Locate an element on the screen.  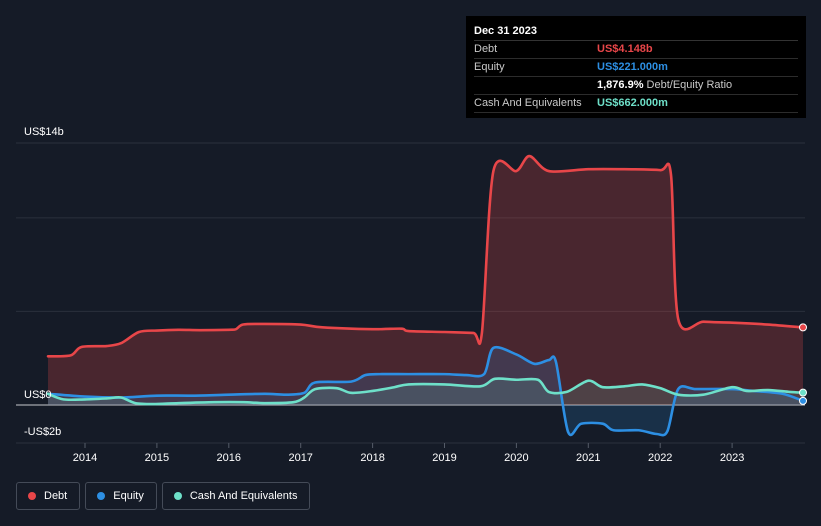
tooltip-cash-value: US$662.000m is located at coordinates (632, 103).